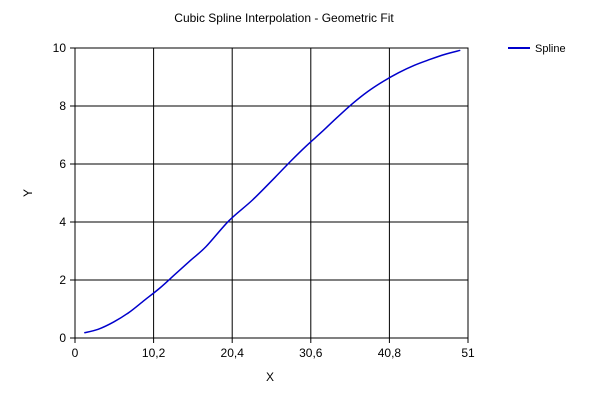 The width and height of the screenshot is (600, 400). What do you see at coordinates (60, 48) in the screenshot?
I see `y-tick-label: 10` at bounding box center [60, 48].